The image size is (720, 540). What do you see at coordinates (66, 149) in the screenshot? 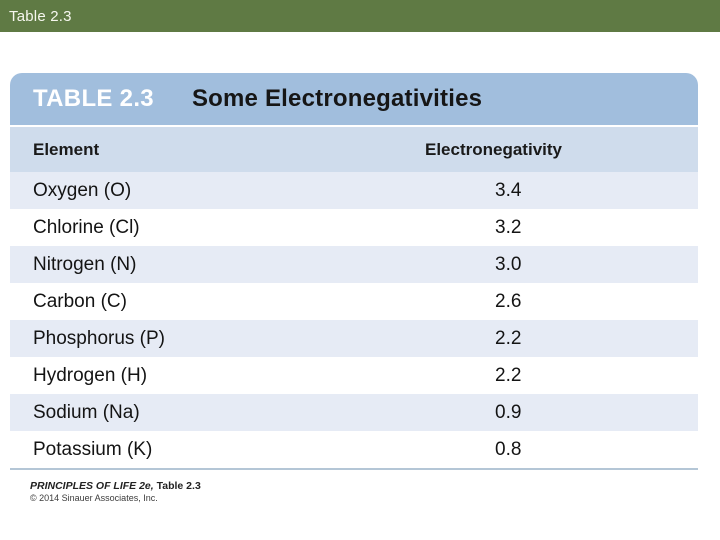
I see `column-header-element: Element` at bounding box center [66, 149].